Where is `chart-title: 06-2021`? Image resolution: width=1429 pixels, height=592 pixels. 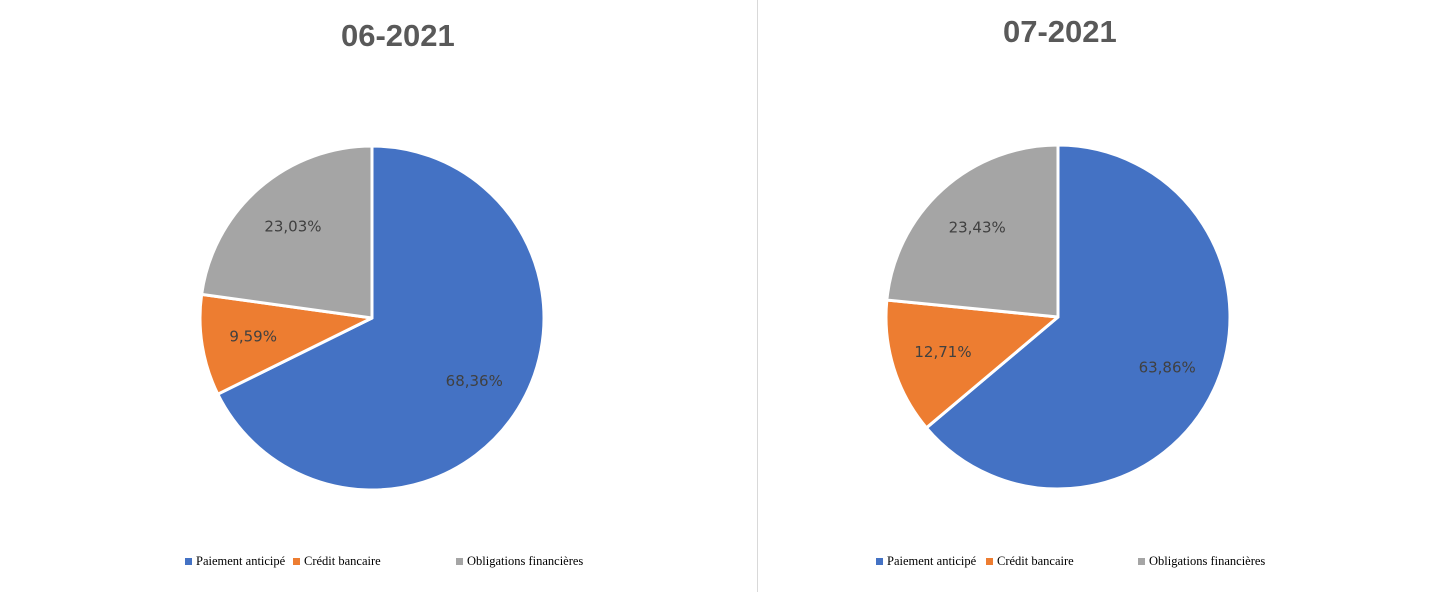
chart-title: 06-2021 is located at coordinates (398, 35).